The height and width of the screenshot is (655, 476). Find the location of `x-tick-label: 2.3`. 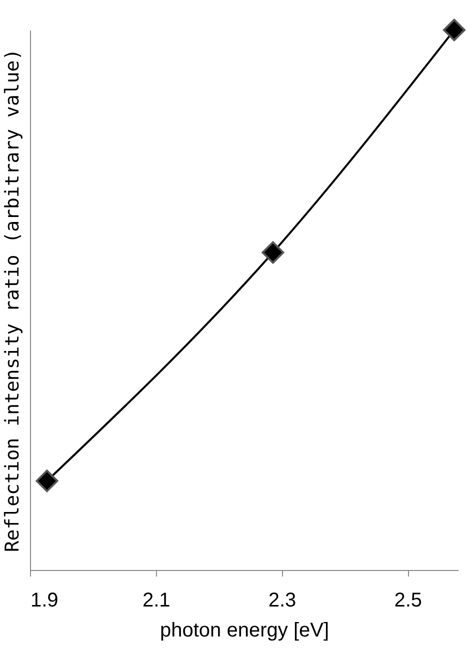

x-tick-label: 2.3 is located at coordinates (282, 601).